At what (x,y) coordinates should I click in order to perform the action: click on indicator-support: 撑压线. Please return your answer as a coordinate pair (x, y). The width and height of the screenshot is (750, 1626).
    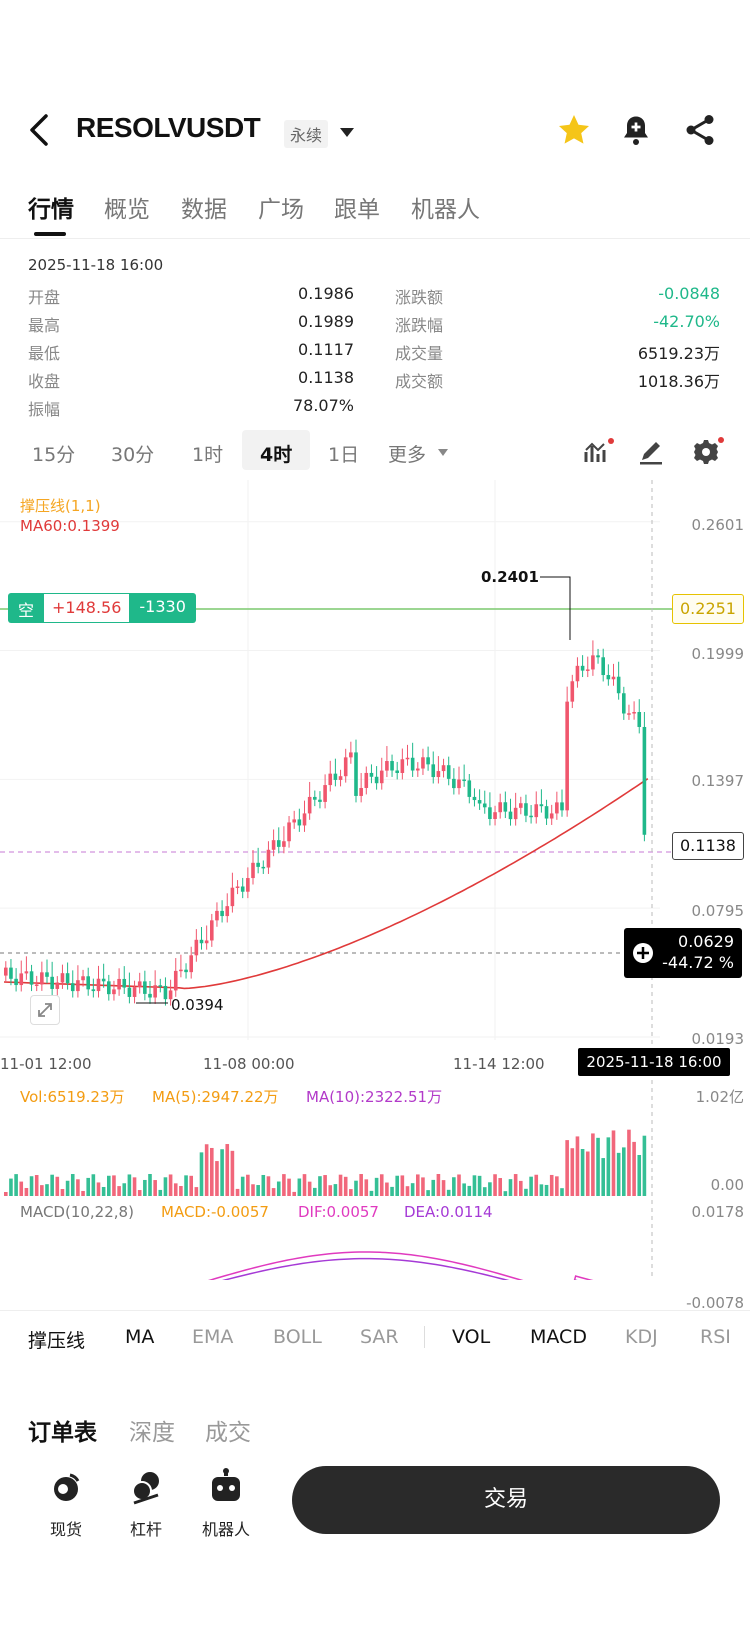
    Looking at the image, I should click on (57, 1341).